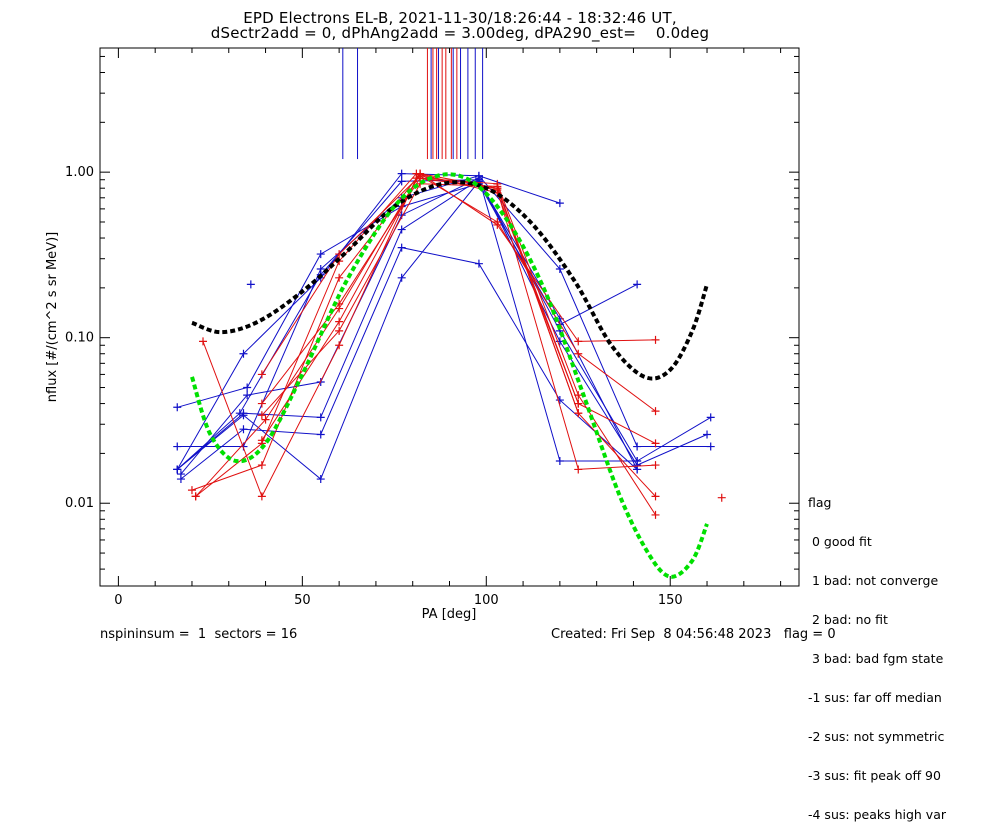 This screenshot has height=834, width=1000. I want to click on legend-item: -3 sus: fit peak off 90, so click(874, 775).